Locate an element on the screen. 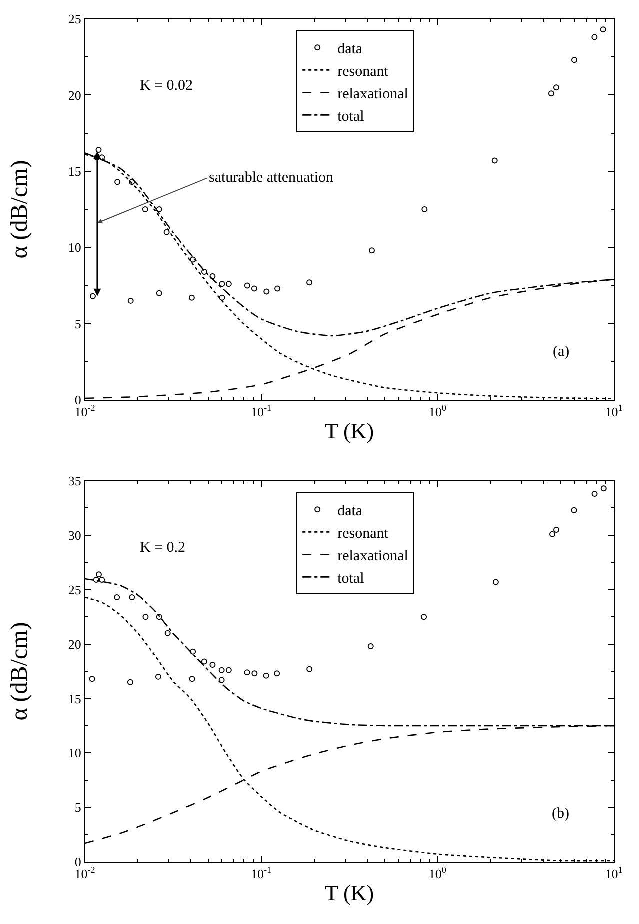 This screenshot has height=924, width=639. annotation: saturable attenuation is located at coordinates (271, 178).